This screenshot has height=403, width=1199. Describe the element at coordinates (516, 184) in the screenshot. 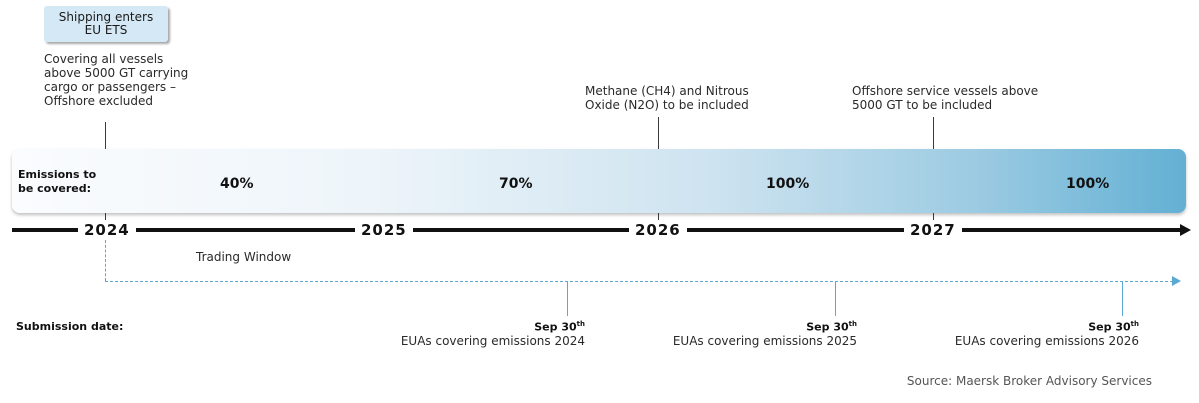

I see `coverage-percent-2025: 70%` at that location.